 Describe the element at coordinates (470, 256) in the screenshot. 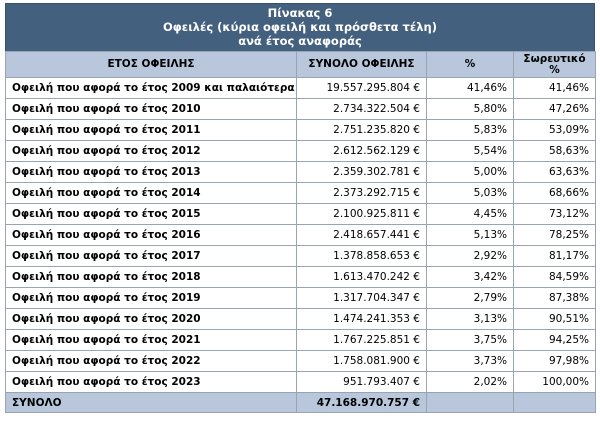

I see `row-percent: 2,92%` at that location.